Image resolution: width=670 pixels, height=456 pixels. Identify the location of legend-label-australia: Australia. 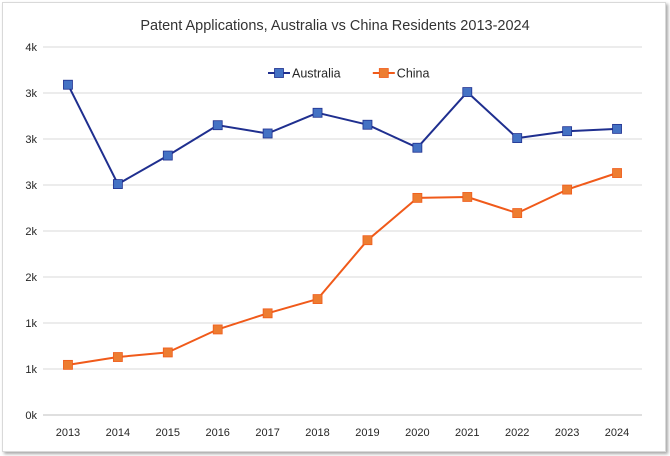
(316, 74).